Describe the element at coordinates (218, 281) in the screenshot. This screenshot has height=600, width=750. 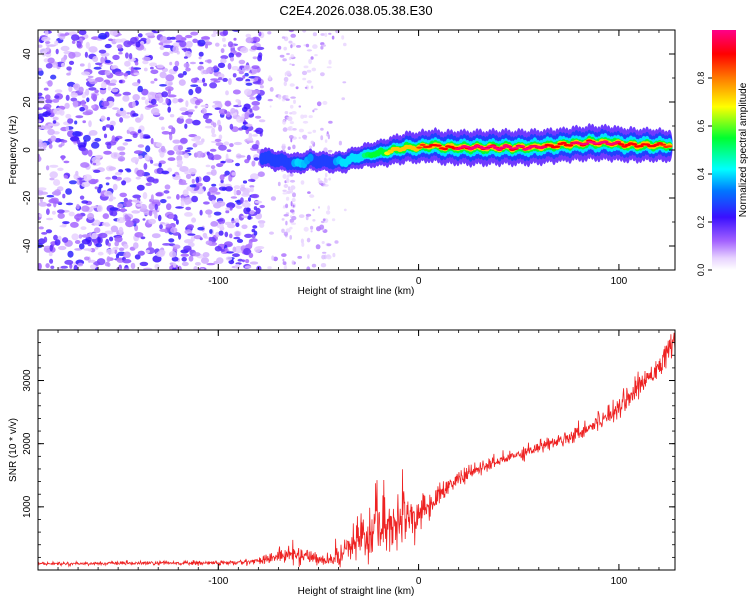
I see `x-tick-label: -100` at that location.